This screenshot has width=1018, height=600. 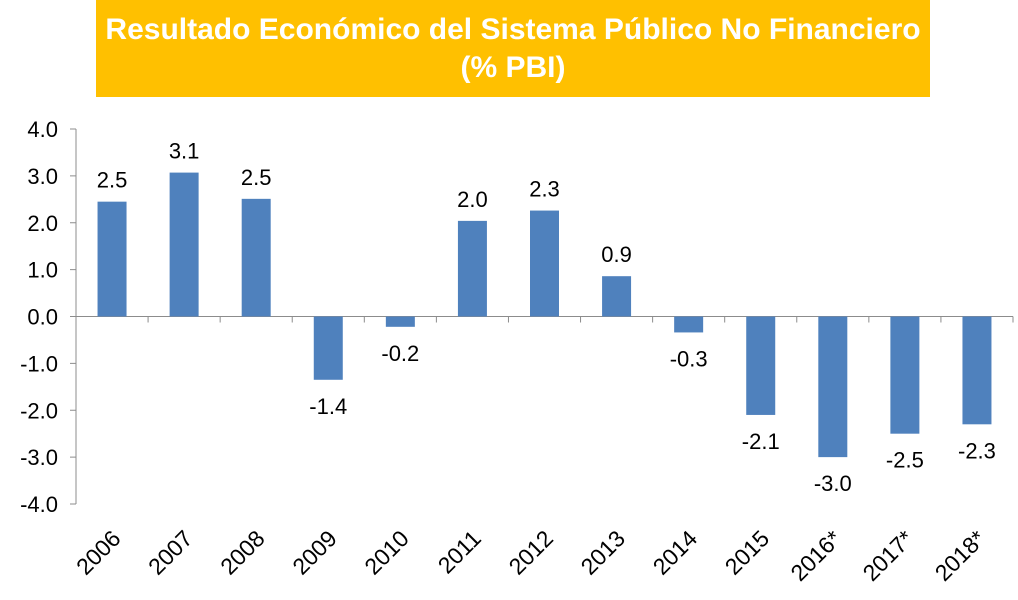 I want to click on data-label: -2.1, so click(x=761, y=441).